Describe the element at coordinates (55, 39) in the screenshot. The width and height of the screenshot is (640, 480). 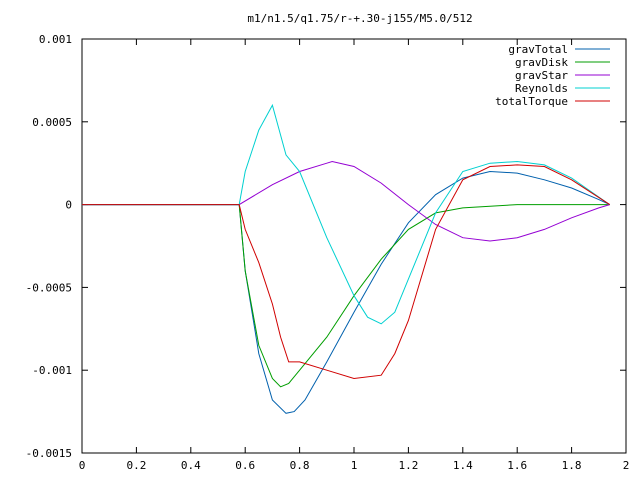
I see `y-tick-label: 0.001` at that location.